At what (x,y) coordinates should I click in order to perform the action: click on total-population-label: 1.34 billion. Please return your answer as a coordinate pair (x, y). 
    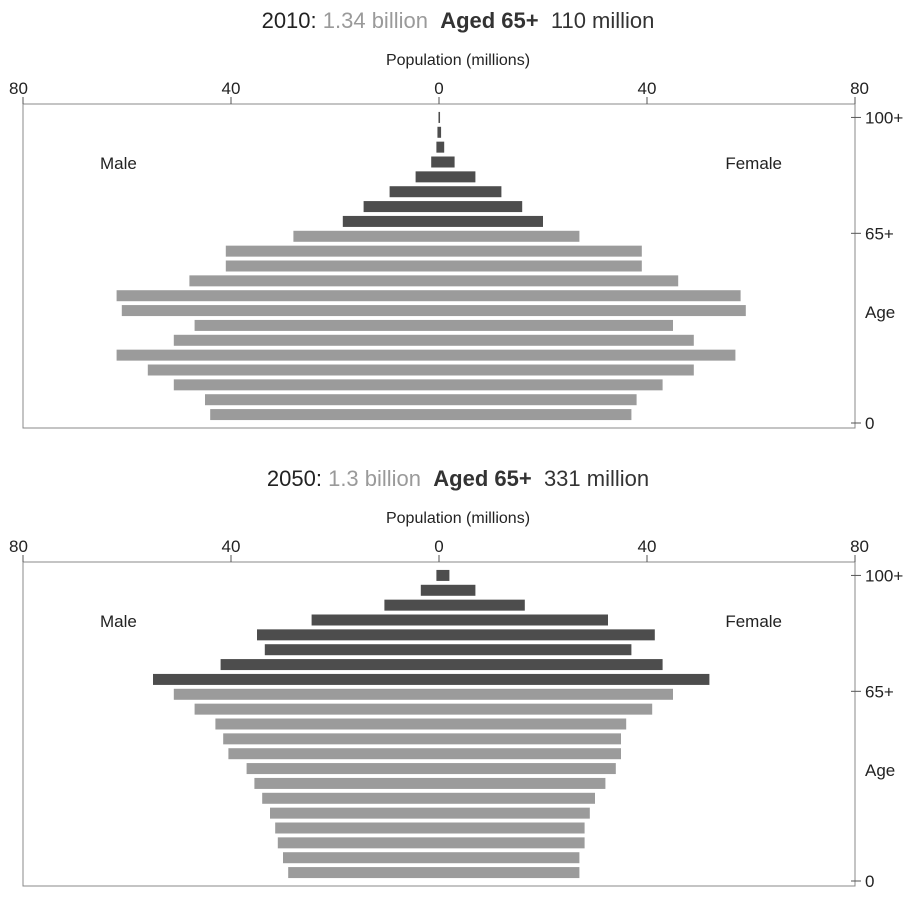
    Looking at the image, I should click on (375, 20).